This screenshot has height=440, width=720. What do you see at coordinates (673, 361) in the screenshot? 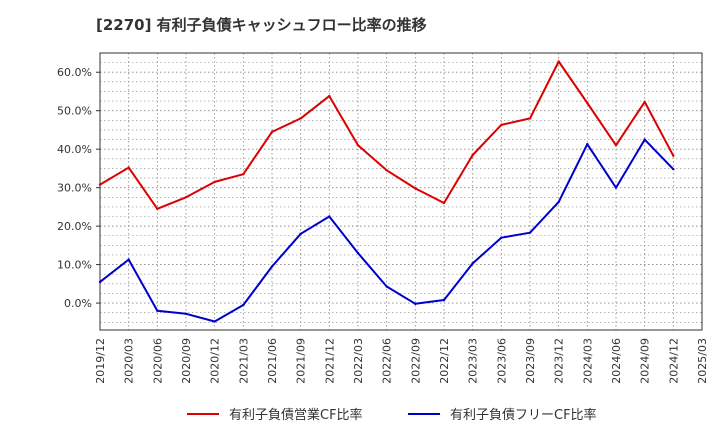
I see `x-tick-label: 2024/12` at bounding box center [673, 361].